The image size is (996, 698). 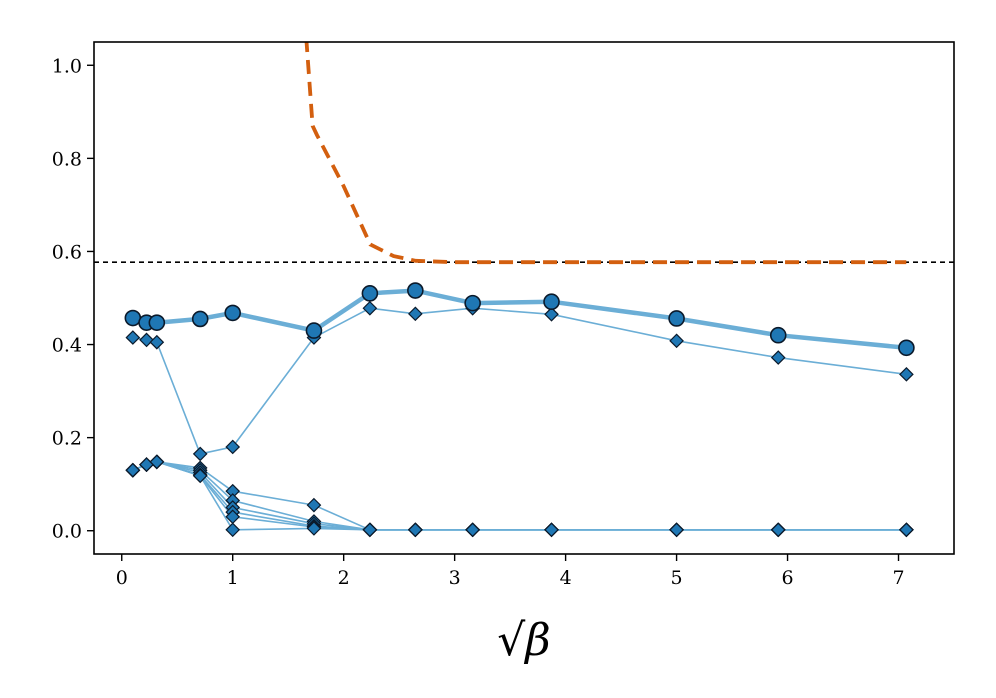 What do you see at coordinates (344, 578) in the screenshot?
I see `x-tick-label: 2` at bounding box center [344, 578].